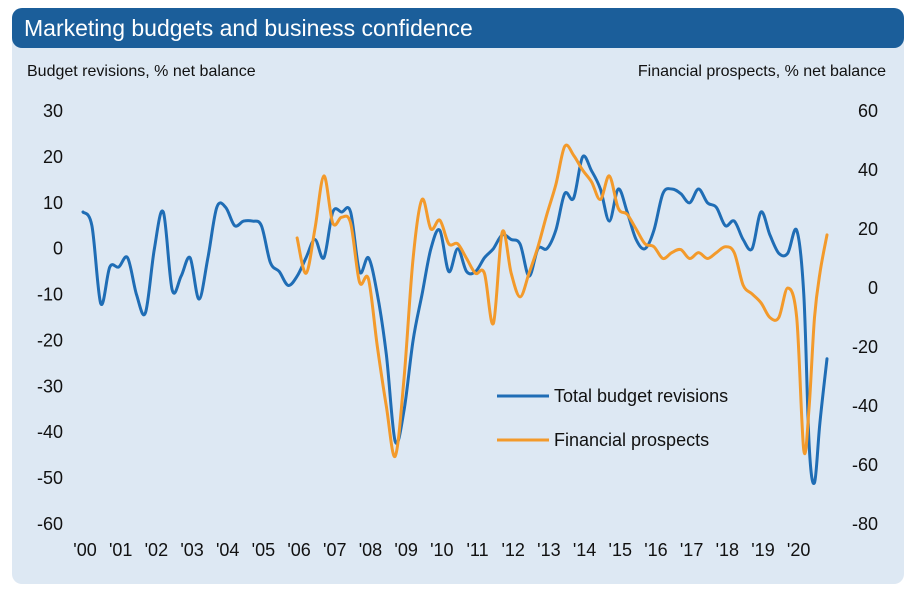 The height and width of the screenshot is (592, 920). What do you see at coordinates (631, 440) in the screenshot?
I see `legend-label-financial-prospects: Financial prospects` at bounding box center [631, 440].